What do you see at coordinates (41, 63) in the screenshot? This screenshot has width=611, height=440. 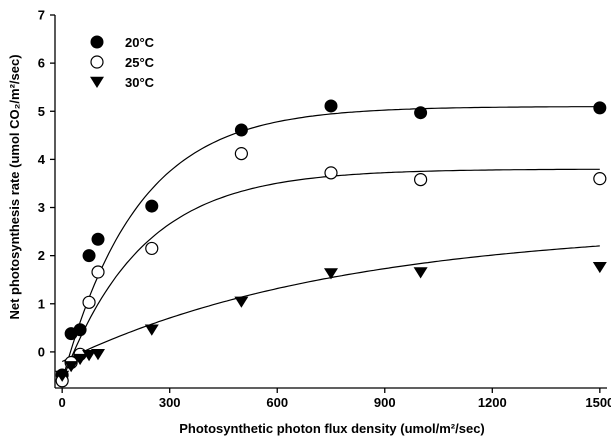 I see `y-tick-label: 6` at bounding box center [41, 63].